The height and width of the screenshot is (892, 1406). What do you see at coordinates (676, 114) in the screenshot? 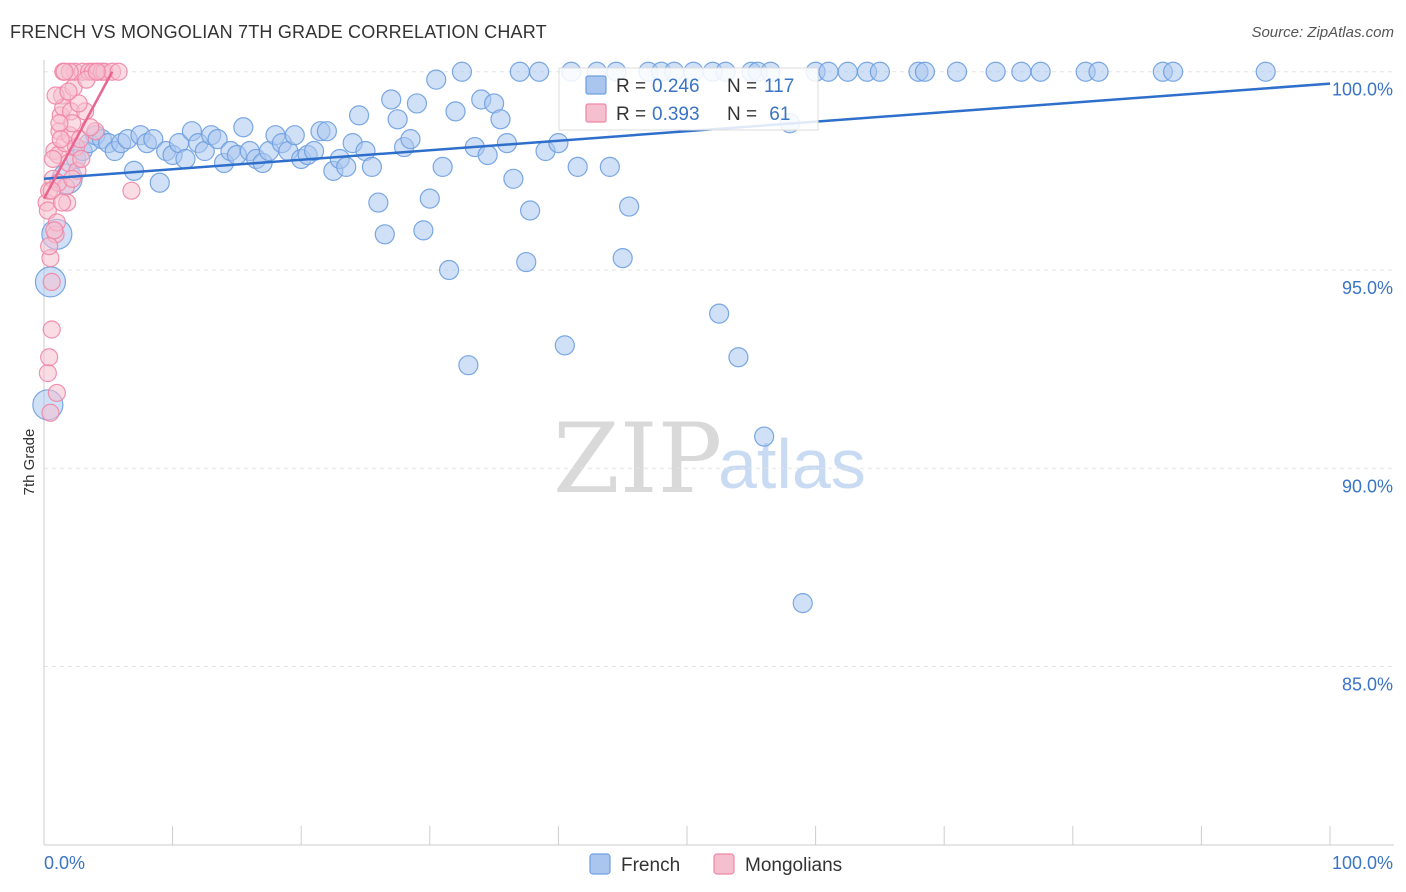
I see `mongolian-r-value: 0.393` at bounding box center [676, 114].